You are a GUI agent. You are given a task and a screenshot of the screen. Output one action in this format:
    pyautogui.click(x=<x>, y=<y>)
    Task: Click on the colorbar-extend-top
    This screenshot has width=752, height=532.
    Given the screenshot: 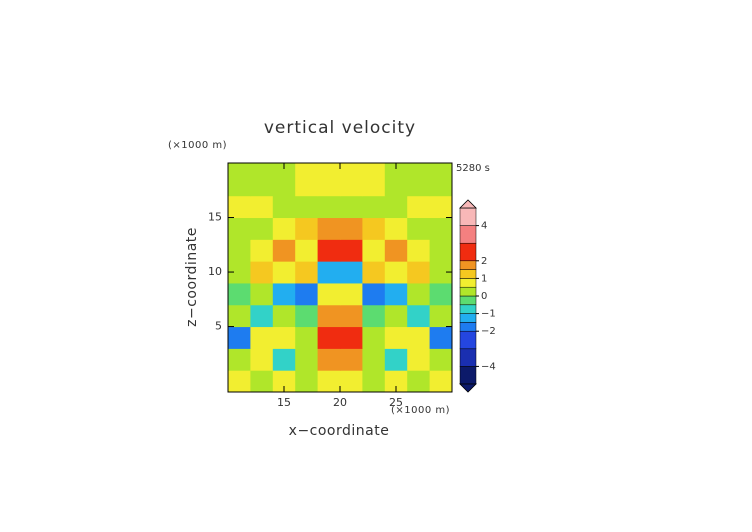 What is the action you would take?
    pyautogui.click(x=468, y=204)
    